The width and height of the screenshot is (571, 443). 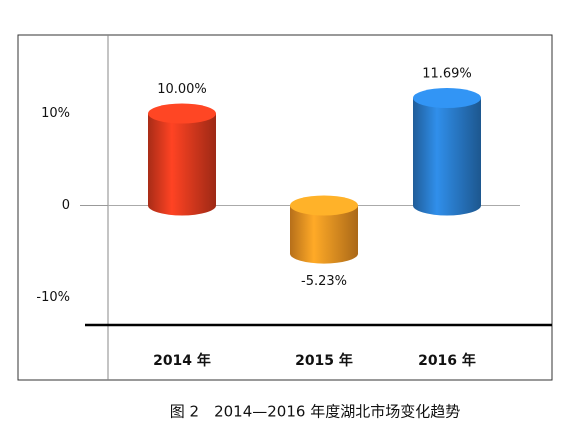 What do you see at coordinates (55, 113) in the screenshot?
I see `y-tick-label: 10%` at bounding box center [55, 113].